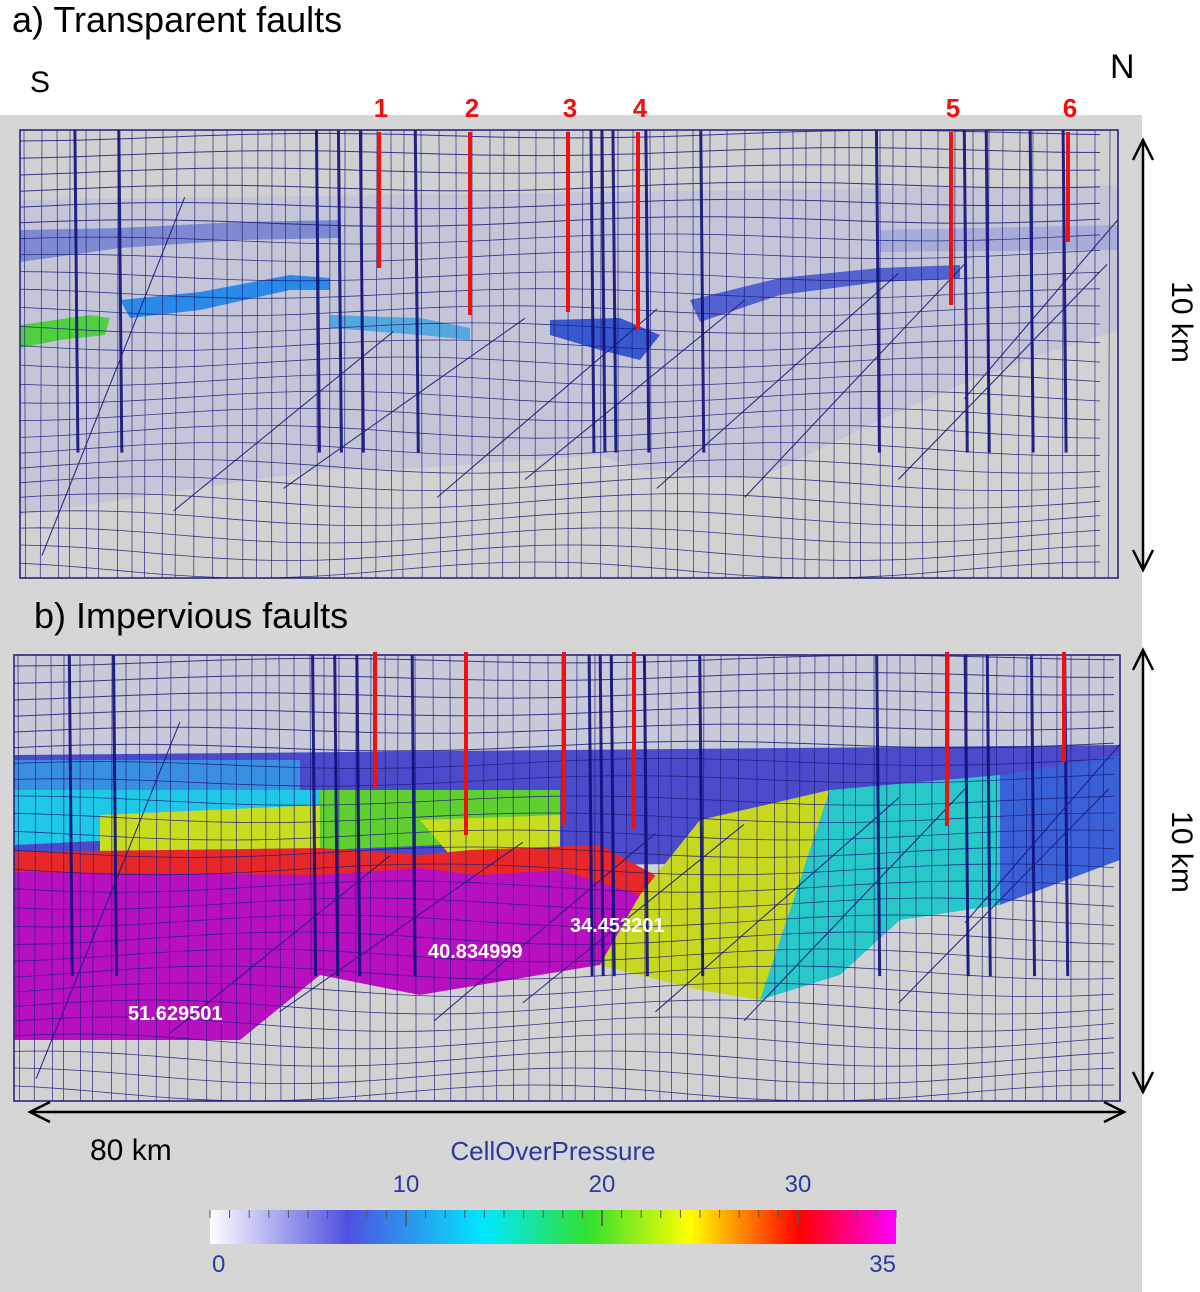 This screenshot has height=1292, width=1200. Describe the element at coordinates (1181, 322) in the screenshot. I see `depth-label-a: 10 km` at that location.